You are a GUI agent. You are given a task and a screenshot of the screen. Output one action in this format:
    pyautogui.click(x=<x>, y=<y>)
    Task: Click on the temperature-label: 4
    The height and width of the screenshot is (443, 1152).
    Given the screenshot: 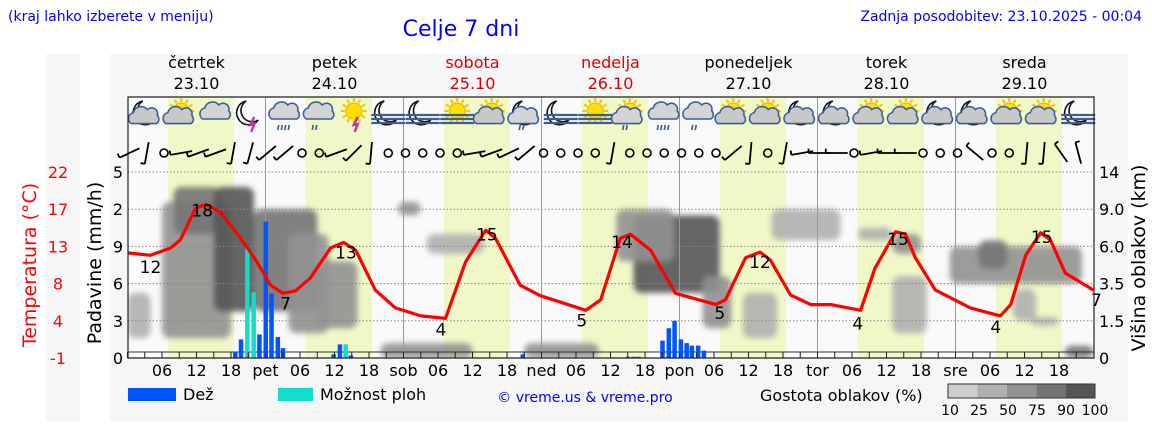 What is the action you would take?
    pyautogui.click(x=440, y=330)
    